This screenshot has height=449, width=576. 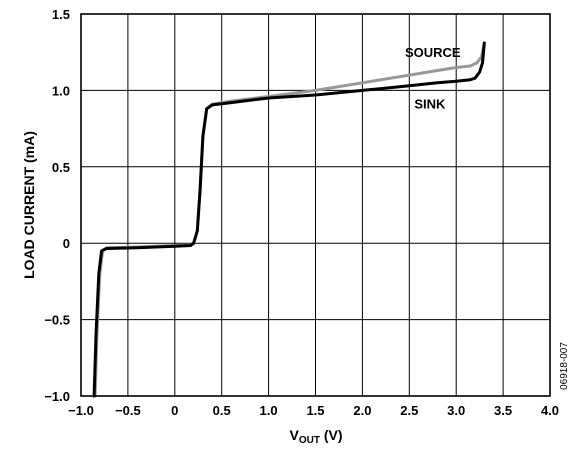 I want to click on x-tick-label: 1.0, so click(x=269, y=410).